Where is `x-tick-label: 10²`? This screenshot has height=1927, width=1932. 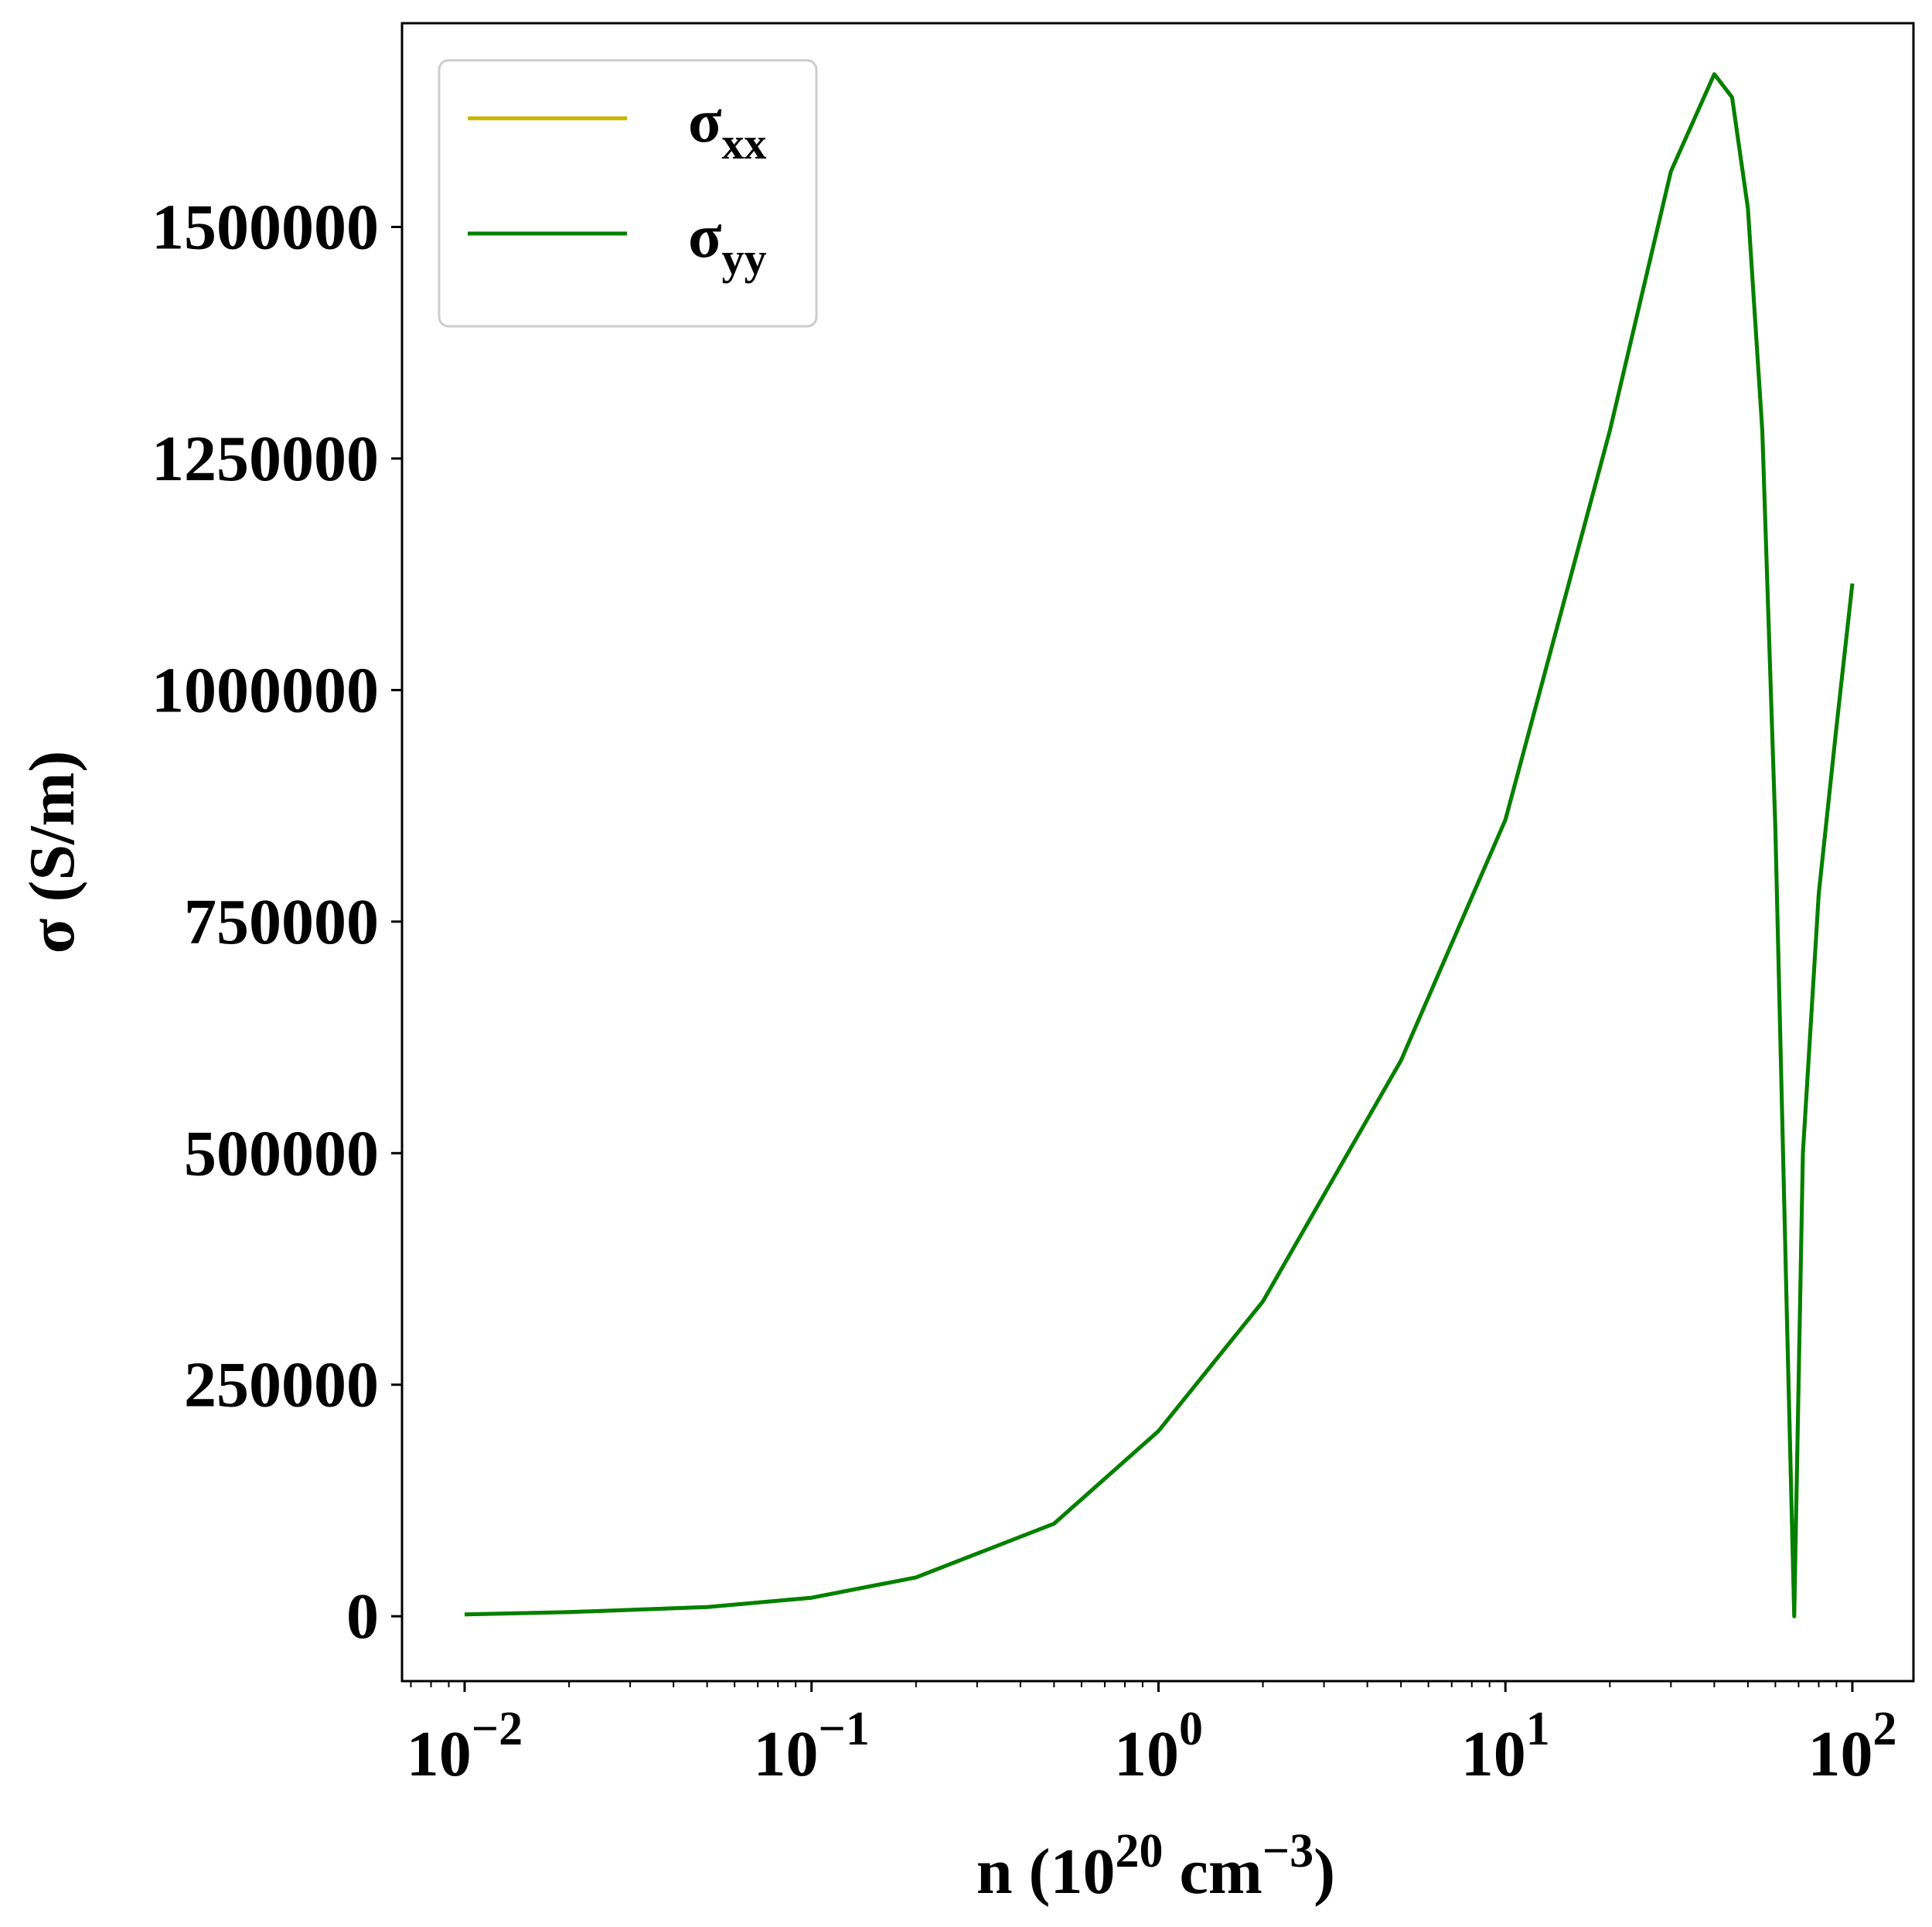 x-tick-label: 10² is located at coordinates (1852, 1746).